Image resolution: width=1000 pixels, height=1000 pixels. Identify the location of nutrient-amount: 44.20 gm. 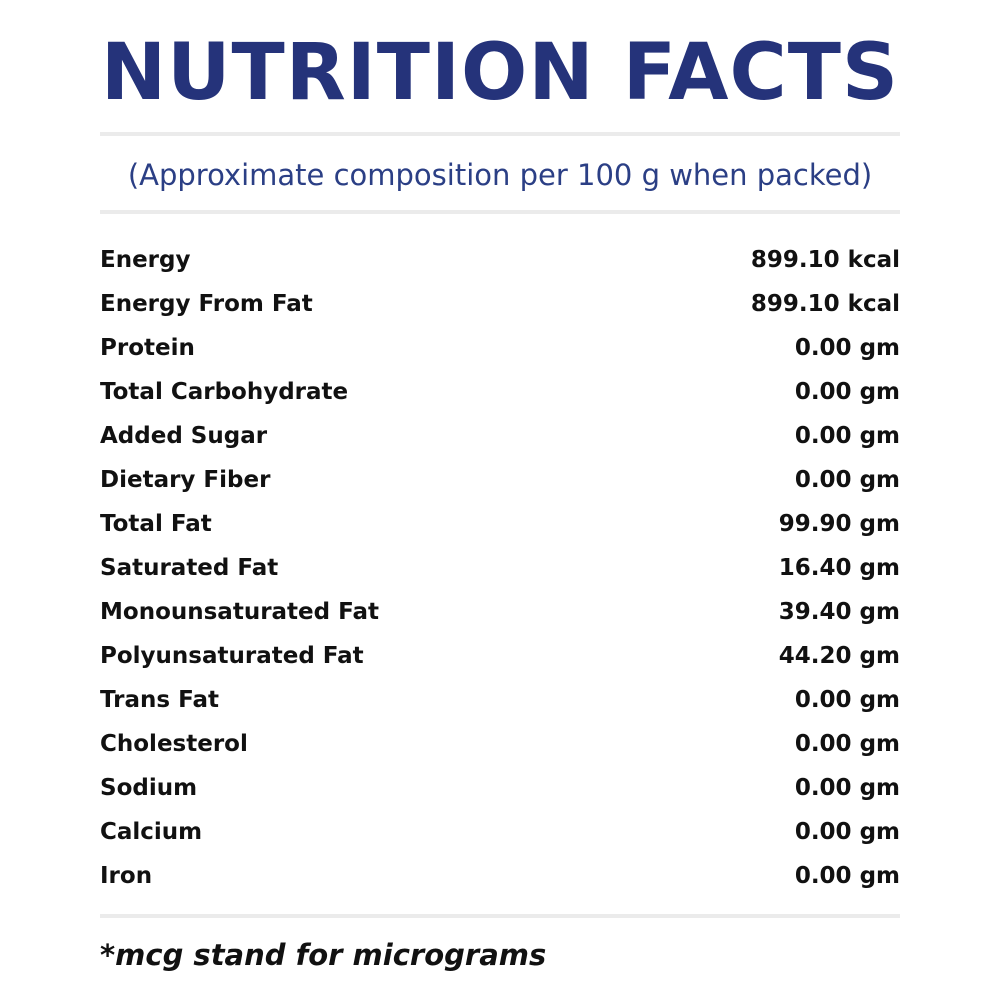
(839, 656).